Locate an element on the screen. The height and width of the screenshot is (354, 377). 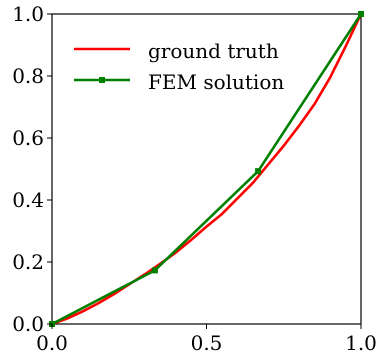
y-tick-label: 0.6 is located at coordinates (28, 138).